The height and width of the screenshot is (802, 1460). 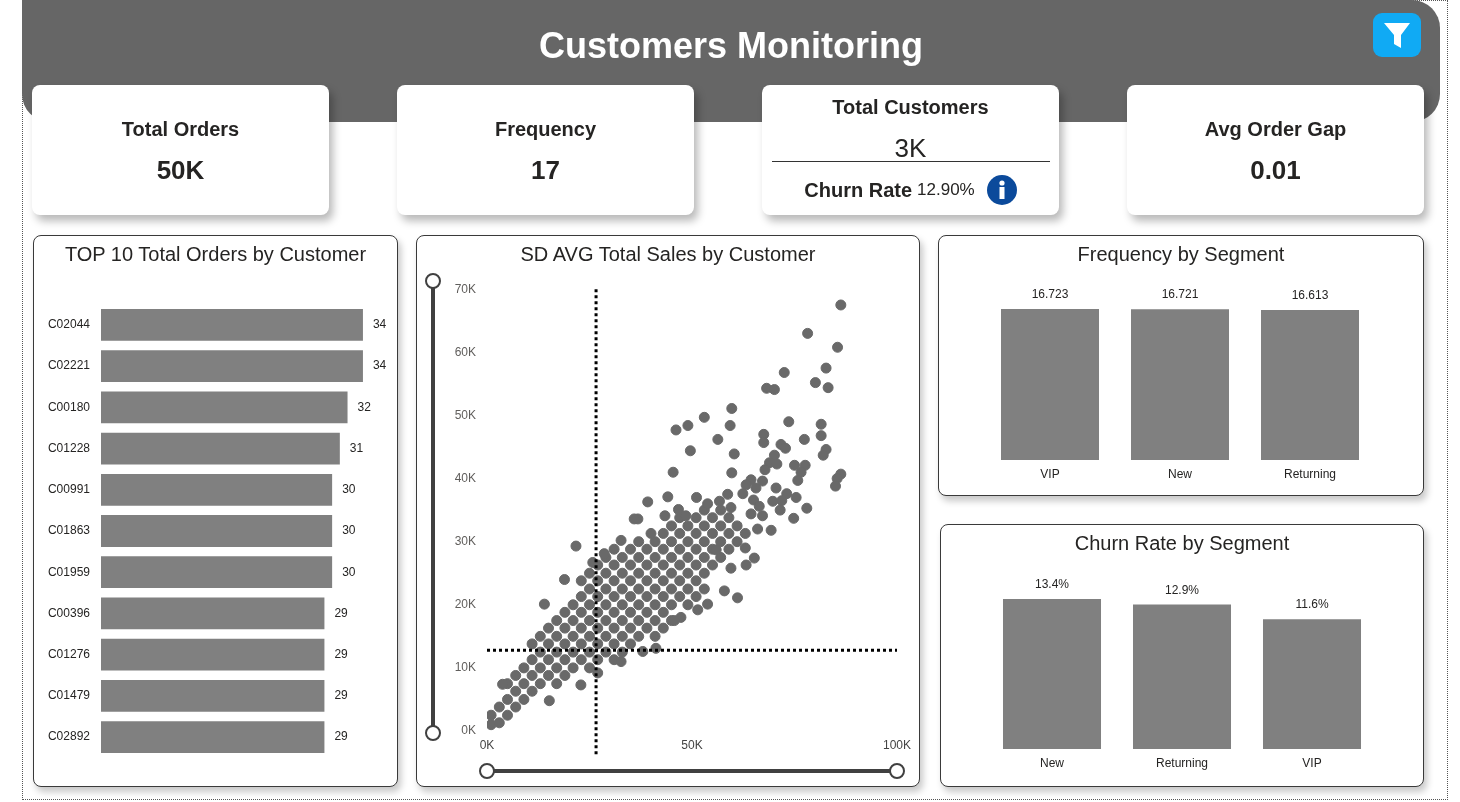 What do you see at coordinates (69, 324) in the screenshot?
I see `y-tick-label: C02044` at bounding box center [69, 324].